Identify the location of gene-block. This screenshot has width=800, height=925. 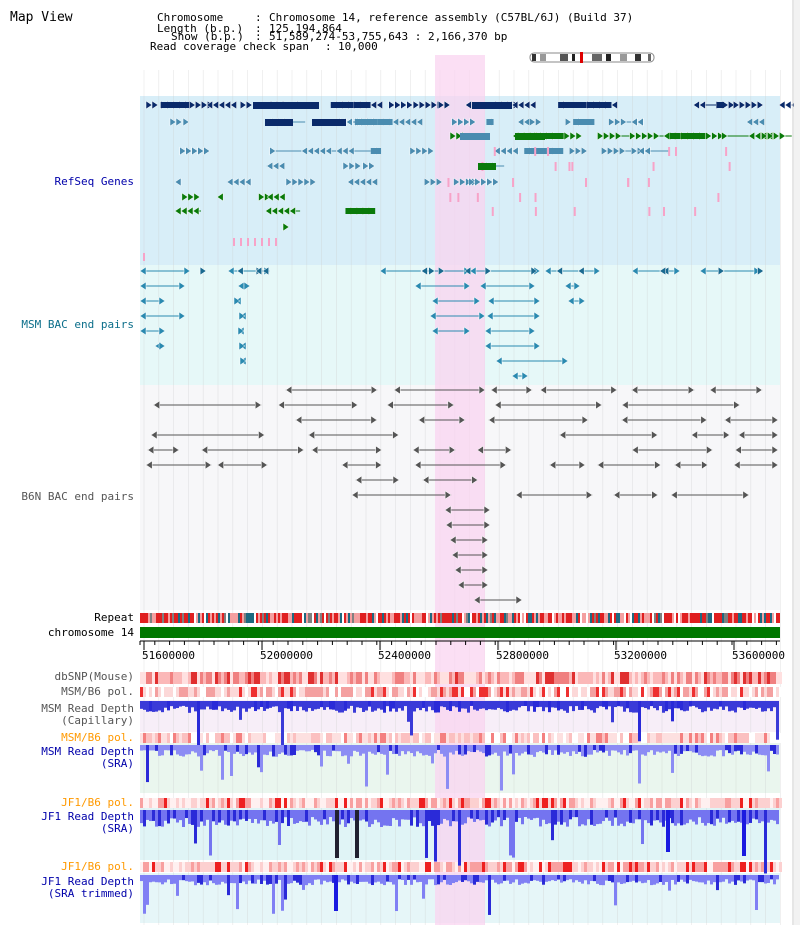
(286, 105).